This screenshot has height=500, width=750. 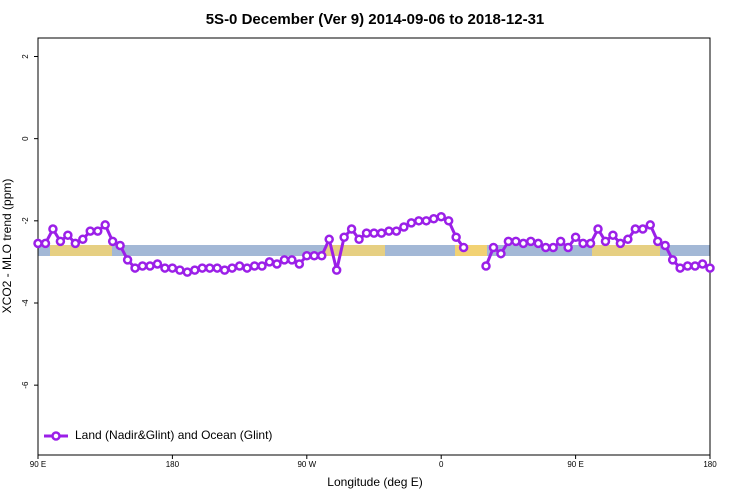 I want to click on y-tick-label: -4, so click(x=25, y=303).